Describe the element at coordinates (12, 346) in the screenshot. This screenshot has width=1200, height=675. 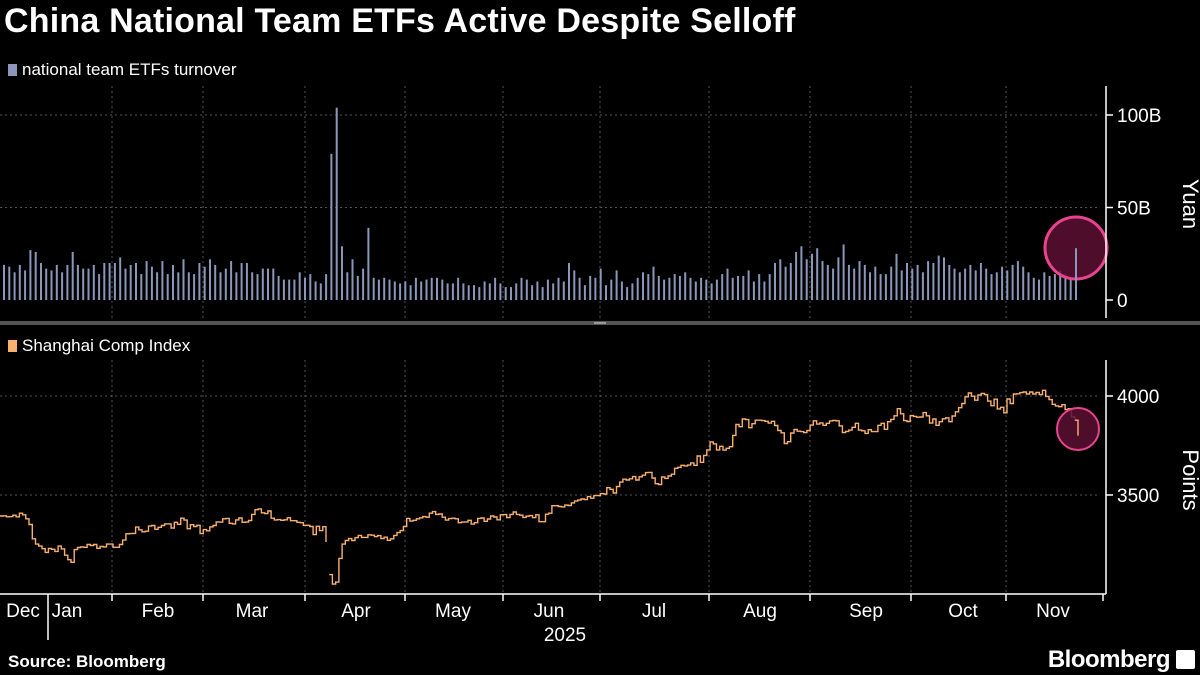
I see `legend-swatch-index` at that location.